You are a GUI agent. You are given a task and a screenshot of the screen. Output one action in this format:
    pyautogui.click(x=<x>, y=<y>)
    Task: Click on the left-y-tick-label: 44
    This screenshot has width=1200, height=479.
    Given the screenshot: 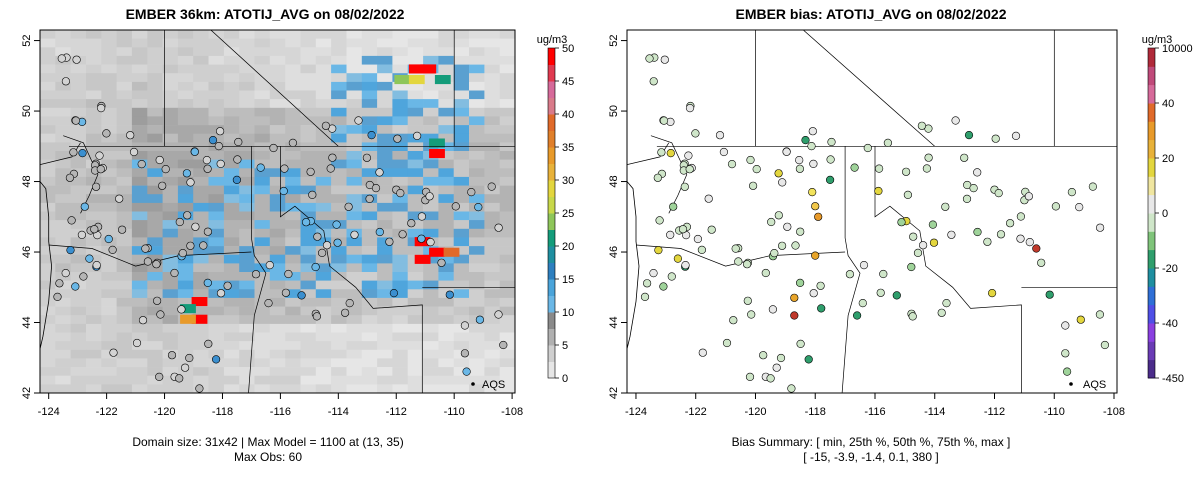 What is the action you would take?
    pyautogui.click(x=27, y=322)
    